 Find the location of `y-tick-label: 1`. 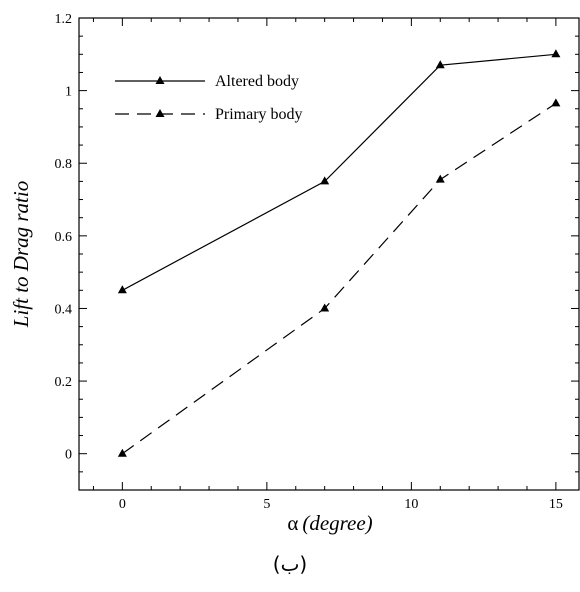

y-tick-label: 1 is located at coordinates (68, 92).